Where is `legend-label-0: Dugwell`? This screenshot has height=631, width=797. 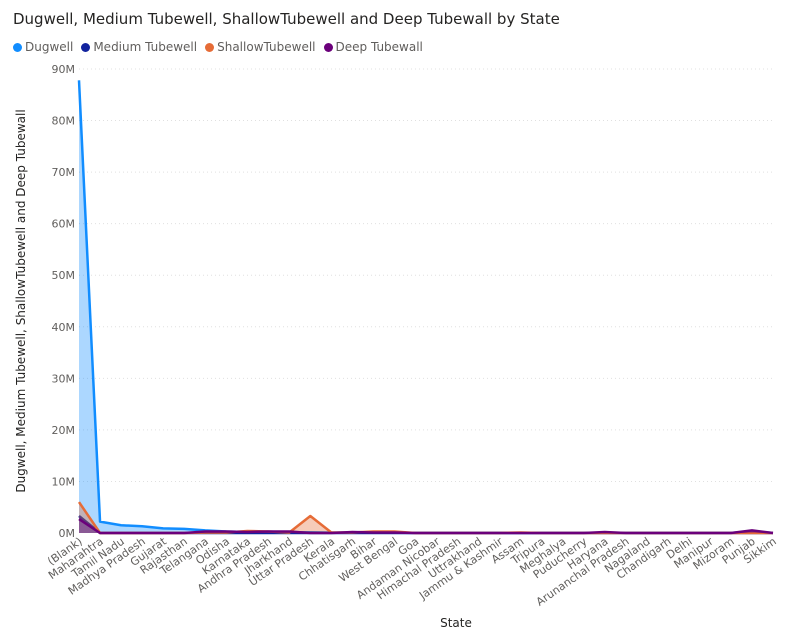 legend-label-0: Dugwell is located at coordinates (49, 47).